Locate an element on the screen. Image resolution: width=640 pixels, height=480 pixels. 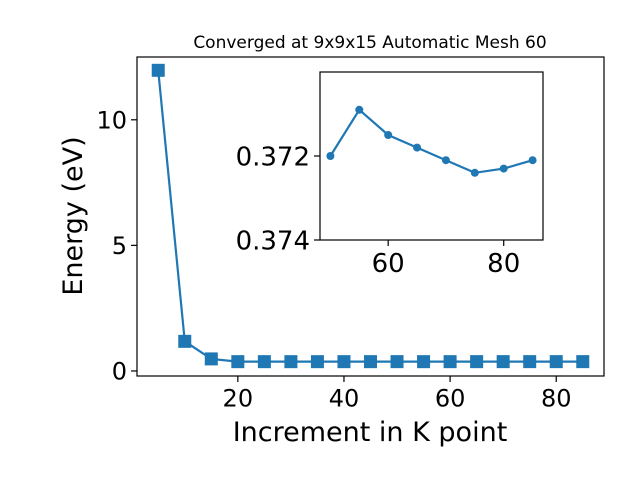
inset-y-tick-label: 0.372 is located at coordinates (273, 157).